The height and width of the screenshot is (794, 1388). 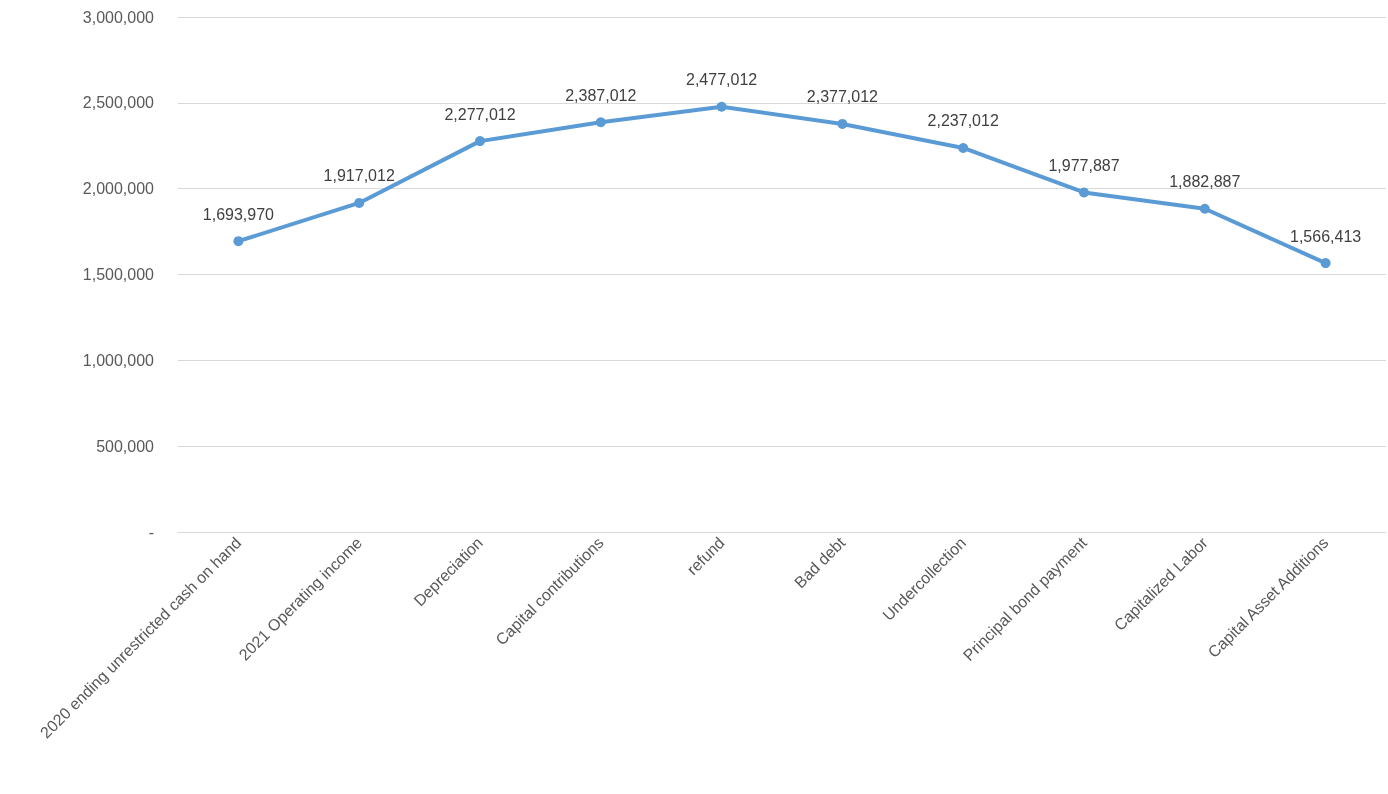 I want to click on data-label: 1,566,413, so click(x=1326, y=236).